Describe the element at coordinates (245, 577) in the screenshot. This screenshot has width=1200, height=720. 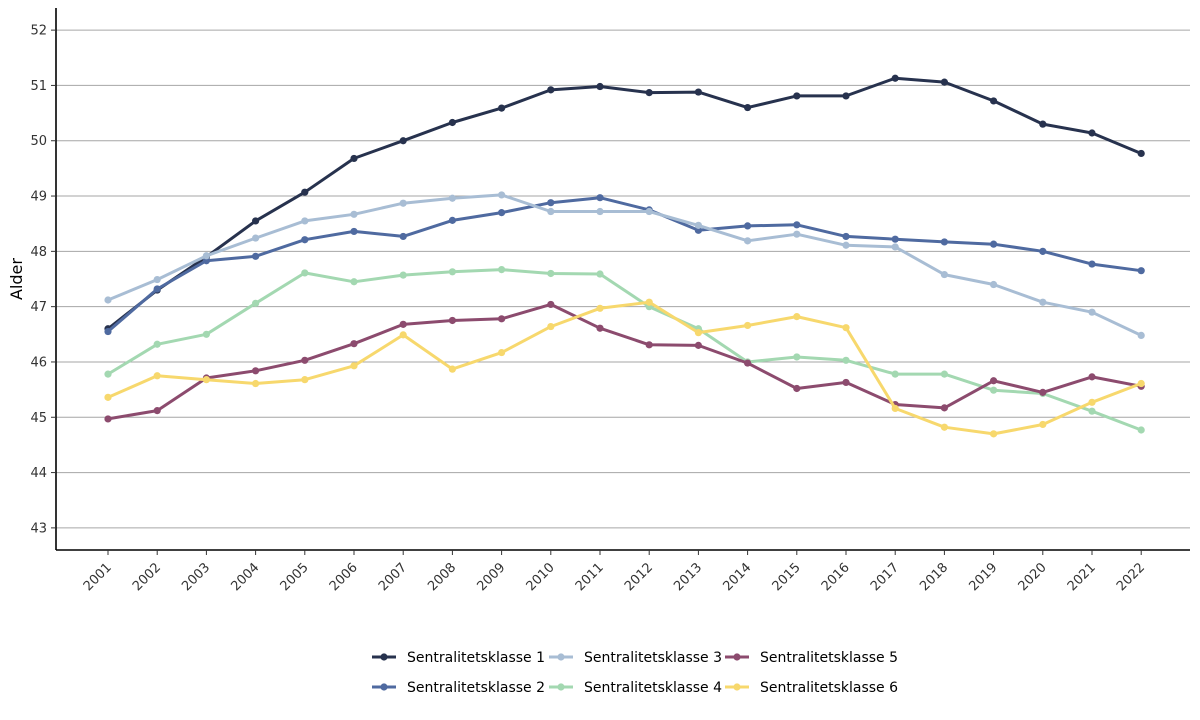
I see `x-tick-label: 2004` at that location.